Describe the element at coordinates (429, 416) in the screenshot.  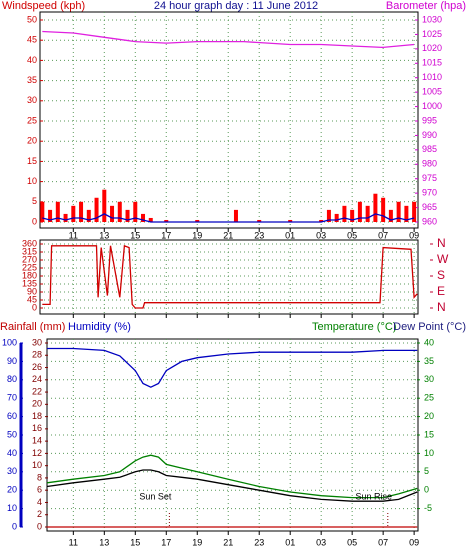
I see `y2-tick-label: 20` at that location.